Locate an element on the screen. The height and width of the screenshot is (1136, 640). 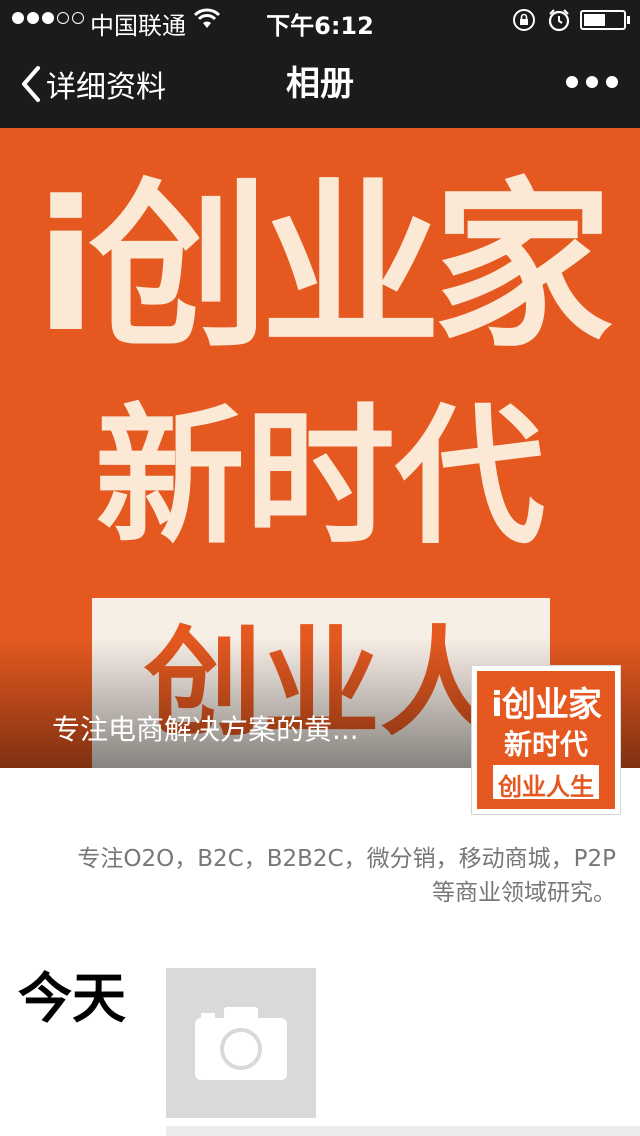
battery-tip is located at coordinates (628, 20).